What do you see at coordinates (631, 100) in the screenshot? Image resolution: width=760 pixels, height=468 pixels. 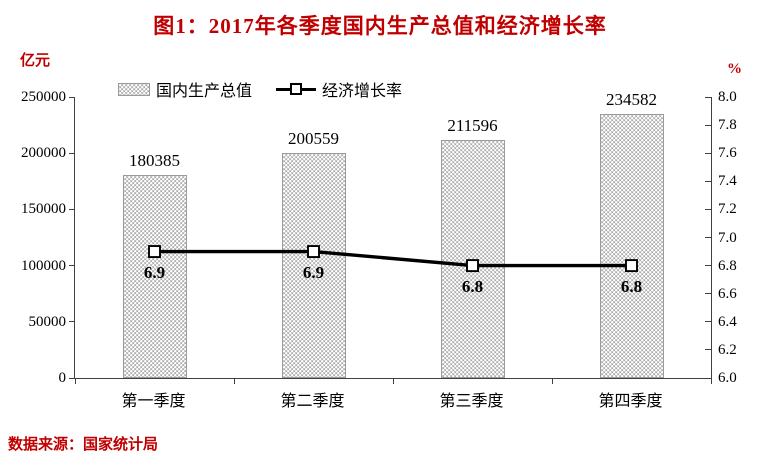 I see `bar-value-label: 234582` at bounding box center [631, 100].